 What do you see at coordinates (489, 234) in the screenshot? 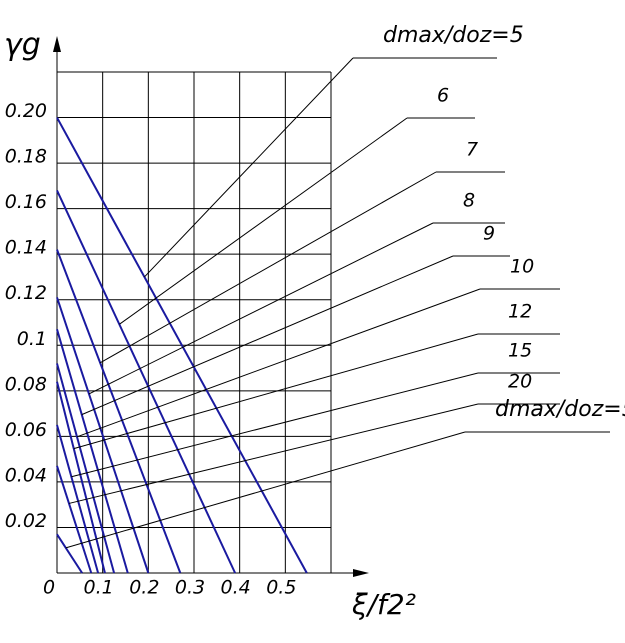
I see `legend-label: 9` at bounding box center [489, 234].